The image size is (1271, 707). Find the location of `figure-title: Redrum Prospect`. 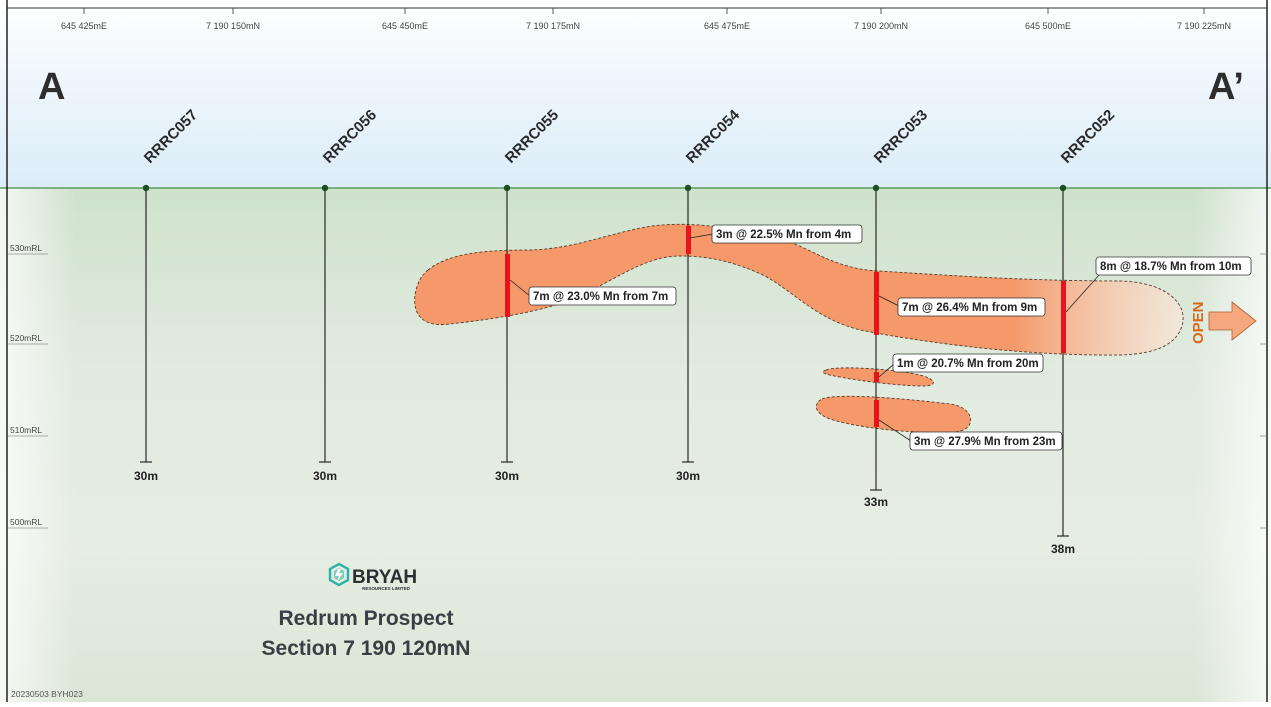

figure-title: Redrum Prospect is located at coordinates (365, 618).